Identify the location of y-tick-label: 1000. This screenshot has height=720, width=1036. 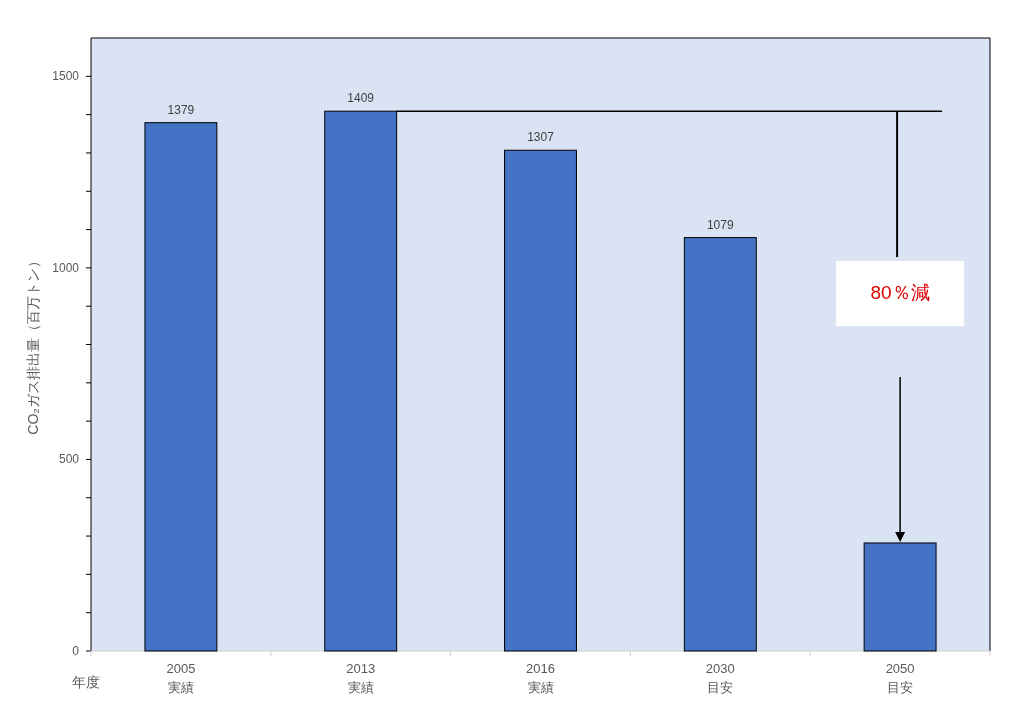
(66, 267).